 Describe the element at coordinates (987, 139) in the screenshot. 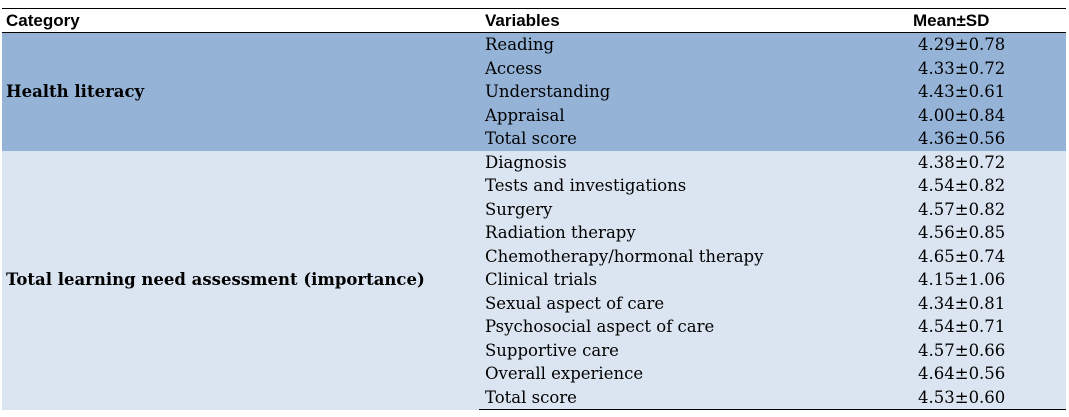

I see `mean-sd-cell: 4.36±0.56` at that location.